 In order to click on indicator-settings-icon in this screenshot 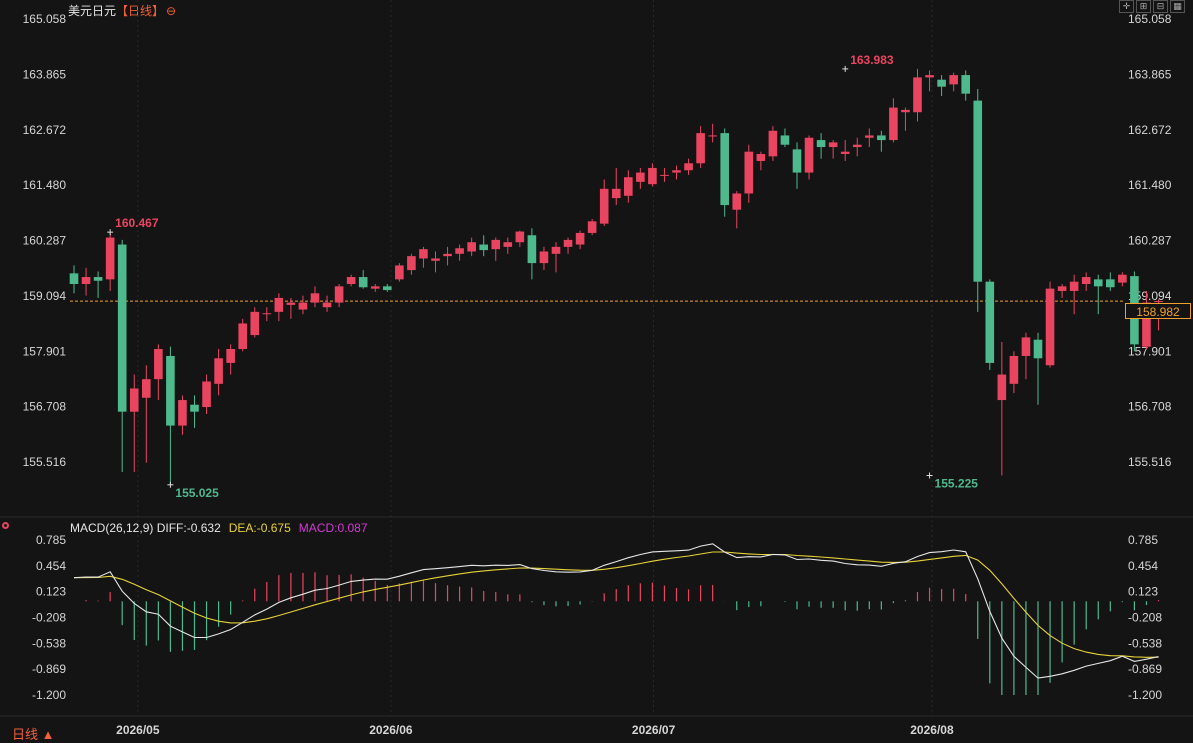, I will do `click(5, 525)`.